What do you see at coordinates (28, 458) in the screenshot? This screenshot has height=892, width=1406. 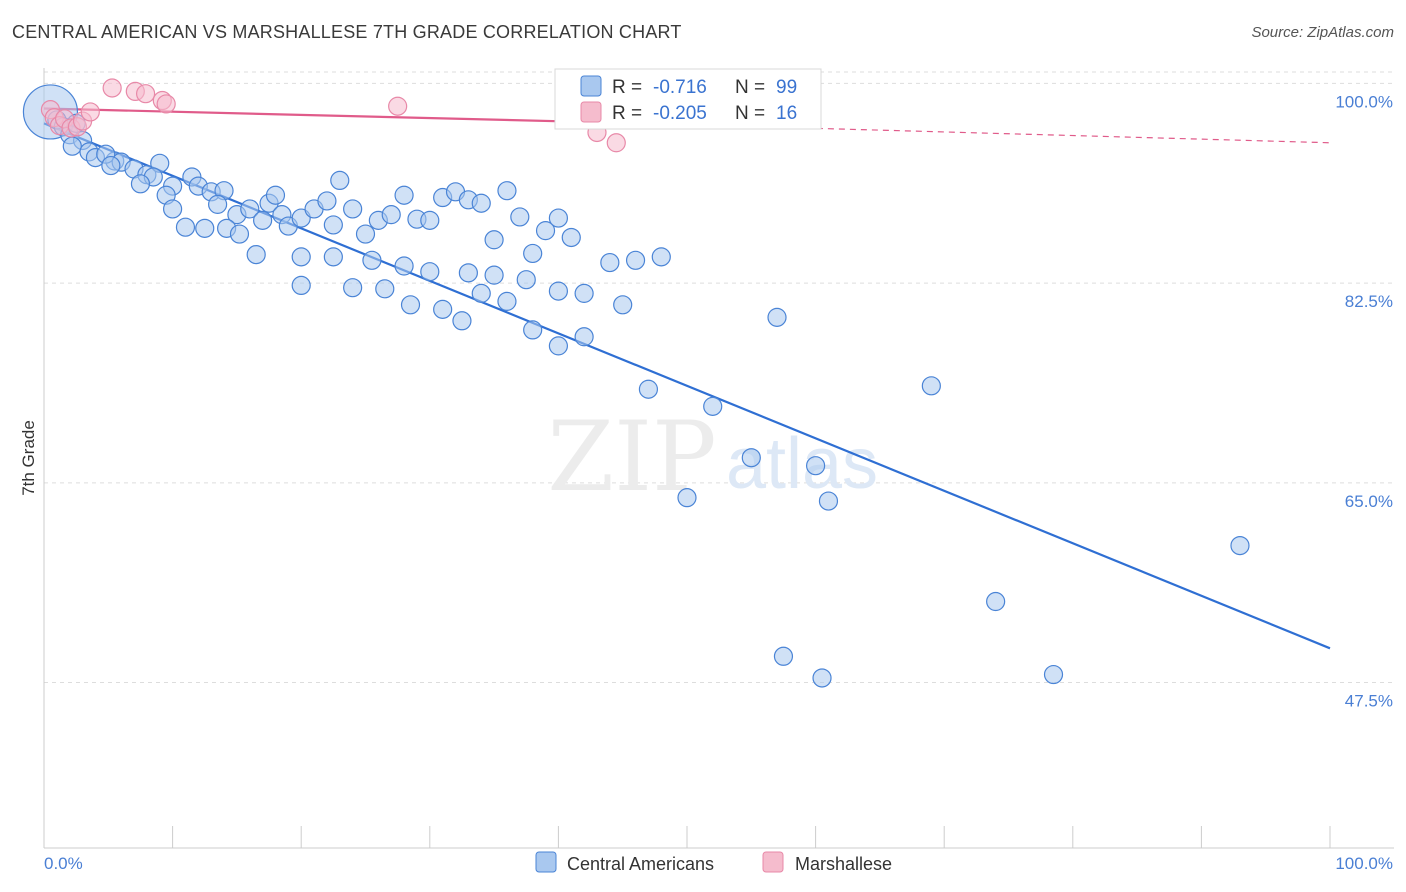 I see `y-axis-label: 7th Grade` at bounding box center [28, 458].